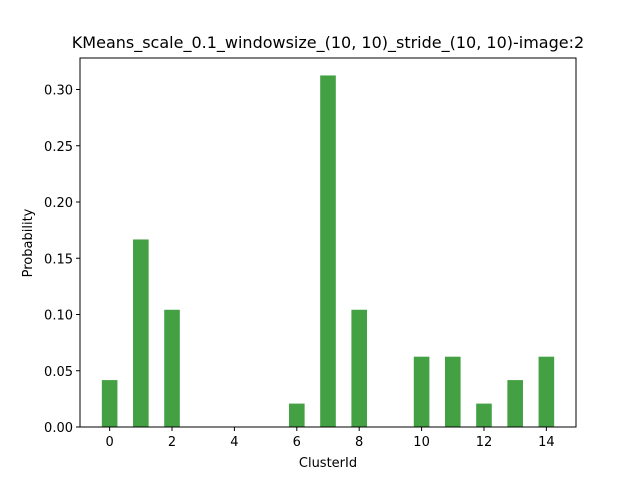 The height and width of the screenshot is (480, 640). Describe the element at coordinates (58, 91) in the screenshot. I see `y-tick-label: 0.30` at that location.